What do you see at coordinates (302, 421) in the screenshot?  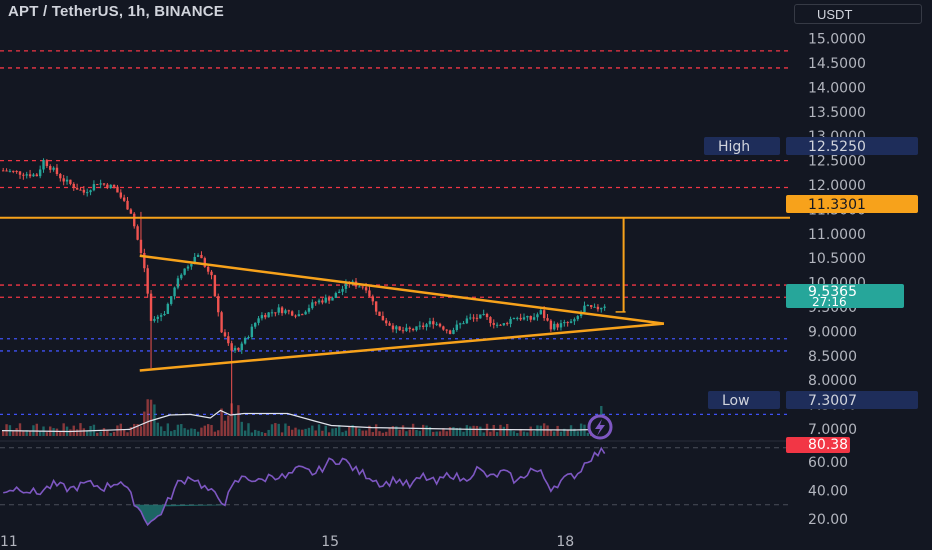 I see `volume-average-line` at bounding box center [302, 421].